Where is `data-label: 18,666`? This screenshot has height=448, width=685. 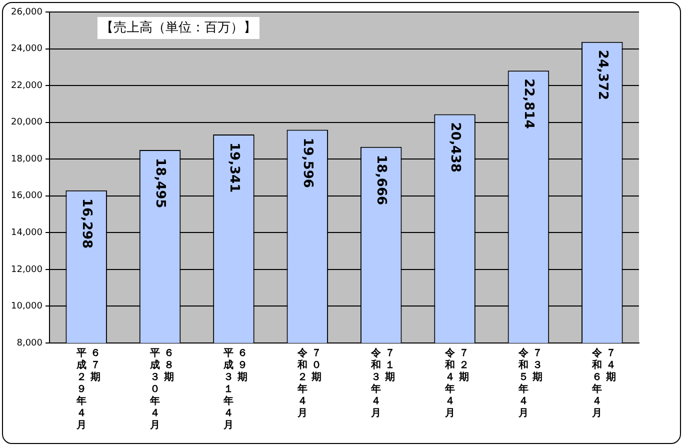
data-label: 18,666 is located at coordinates (381, 180).